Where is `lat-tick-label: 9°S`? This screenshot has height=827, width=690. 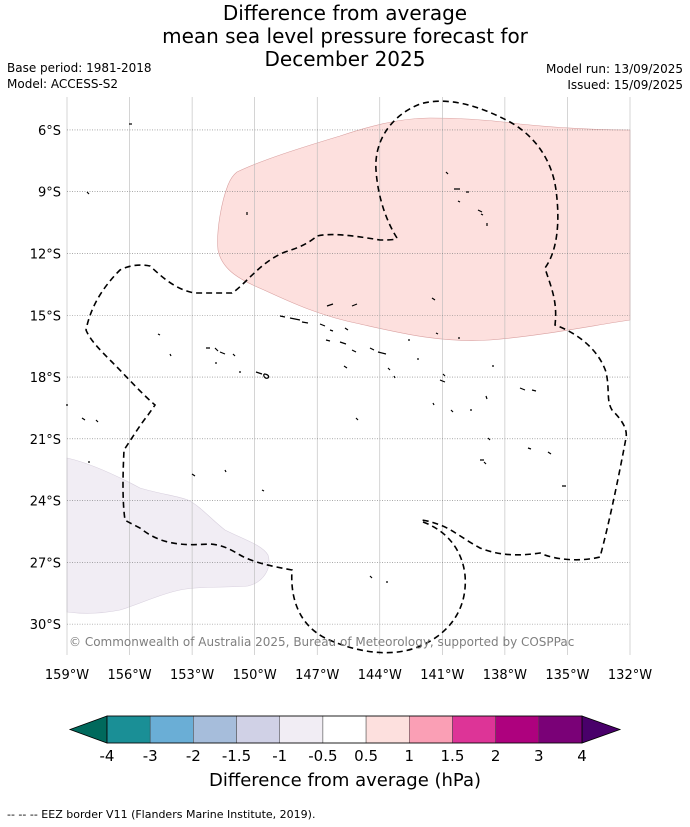 lat-tick-label: 9°S is located at coordinates (49, 193).